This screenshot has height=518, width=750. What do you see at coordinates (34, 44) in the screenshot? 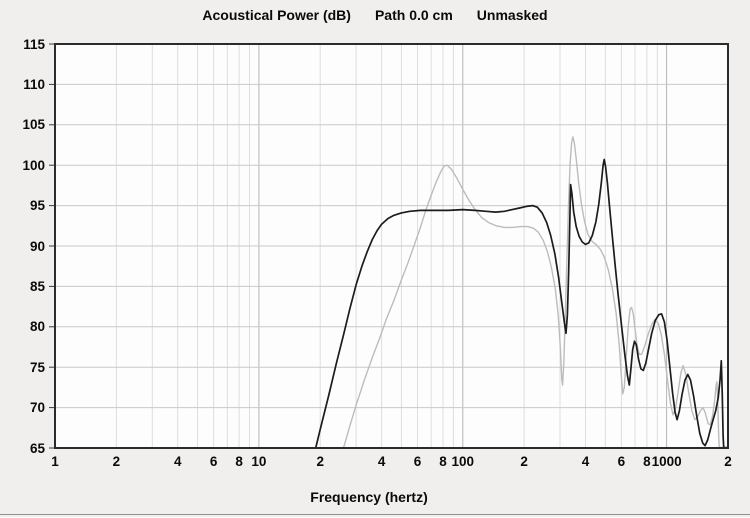
I see `y-tick-label: 115` at bounding box center [34, 44].